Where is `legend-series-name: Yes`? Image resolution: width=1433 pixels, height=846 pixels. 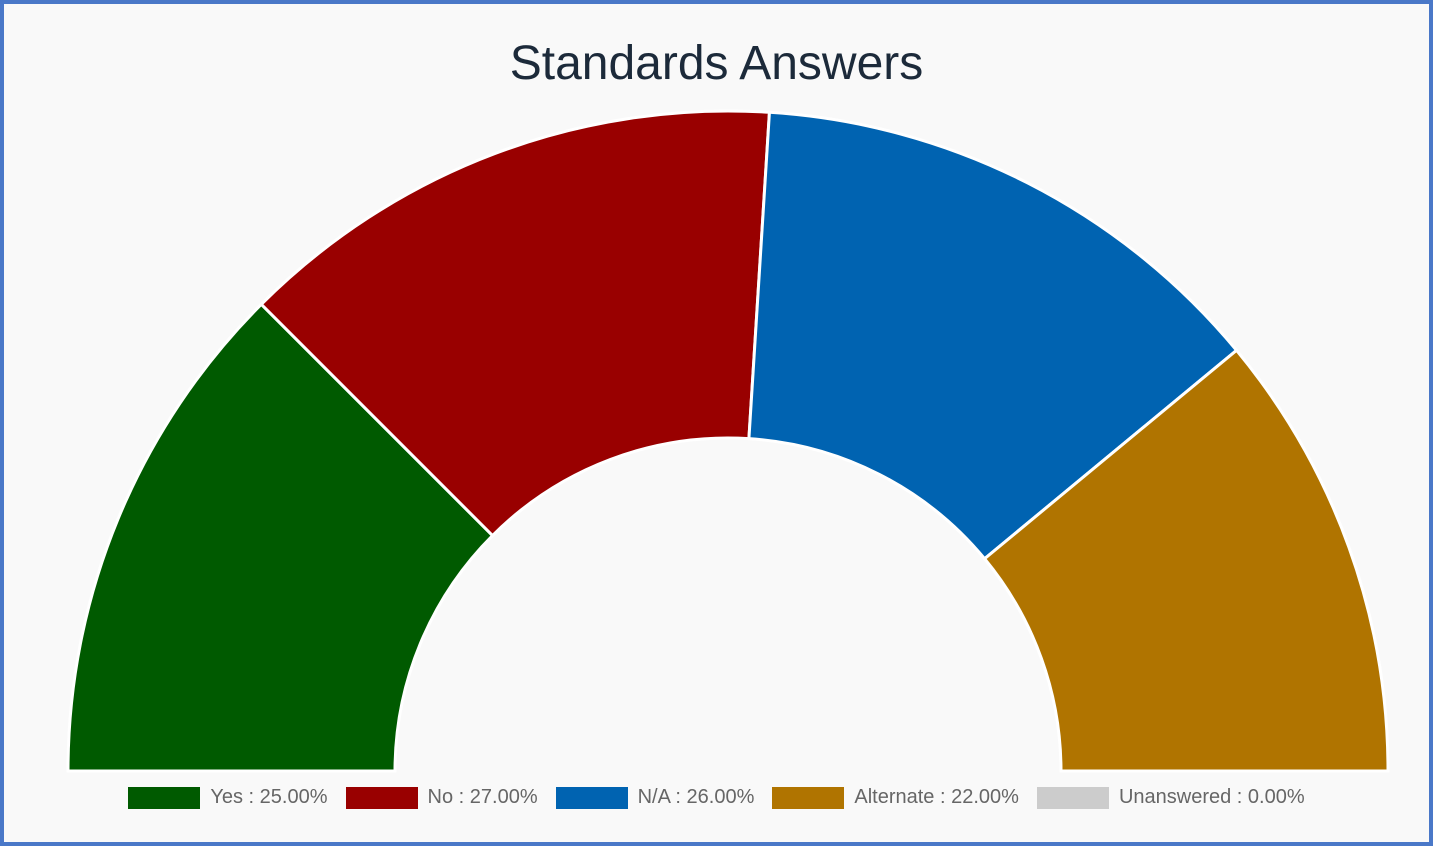
legend-series-name: Yes is located at coordinates (226, 797).